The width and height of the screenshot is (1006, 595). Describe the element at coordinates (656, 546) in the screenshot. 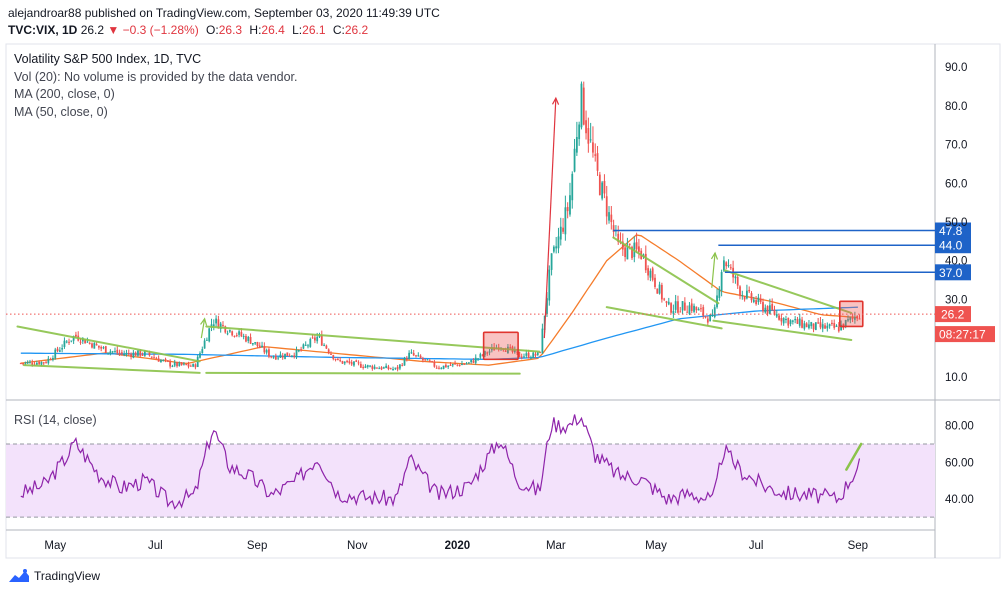

I see `time-axis-tick: May` at that location.